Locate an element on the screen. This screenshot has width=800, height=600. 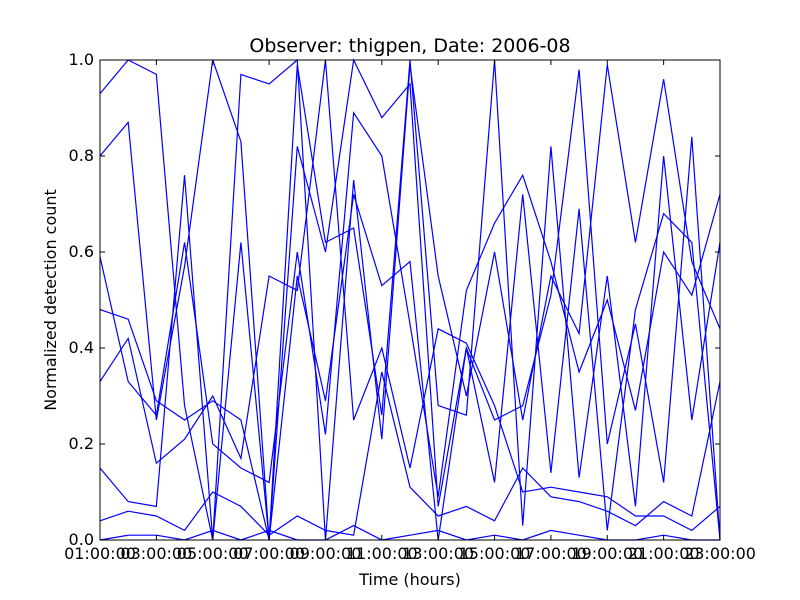
x-tick-label: 15:00:00 is located at coordinates (495, 553).